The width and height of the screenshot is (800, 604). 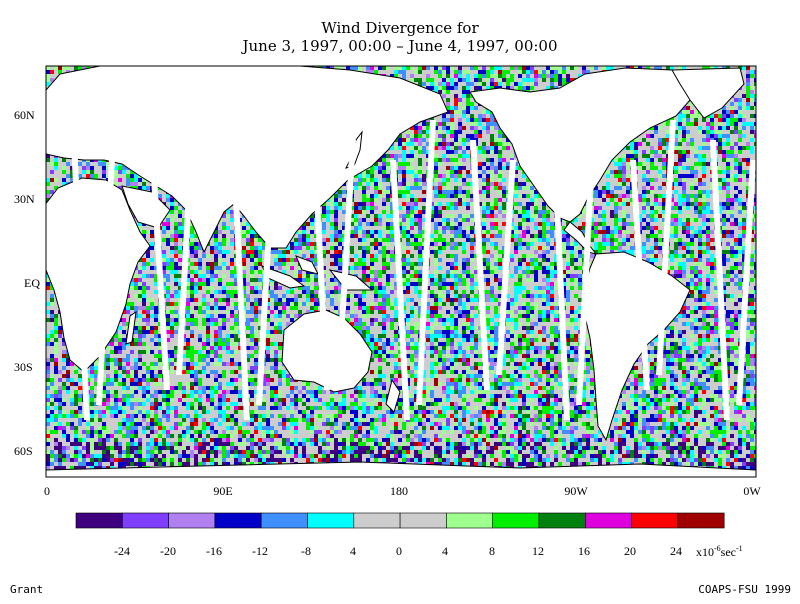 What do you see at coordinates (399, 491) in the screenshot?
I see `lon-label-180: 180` at bounding box center [399, 491].